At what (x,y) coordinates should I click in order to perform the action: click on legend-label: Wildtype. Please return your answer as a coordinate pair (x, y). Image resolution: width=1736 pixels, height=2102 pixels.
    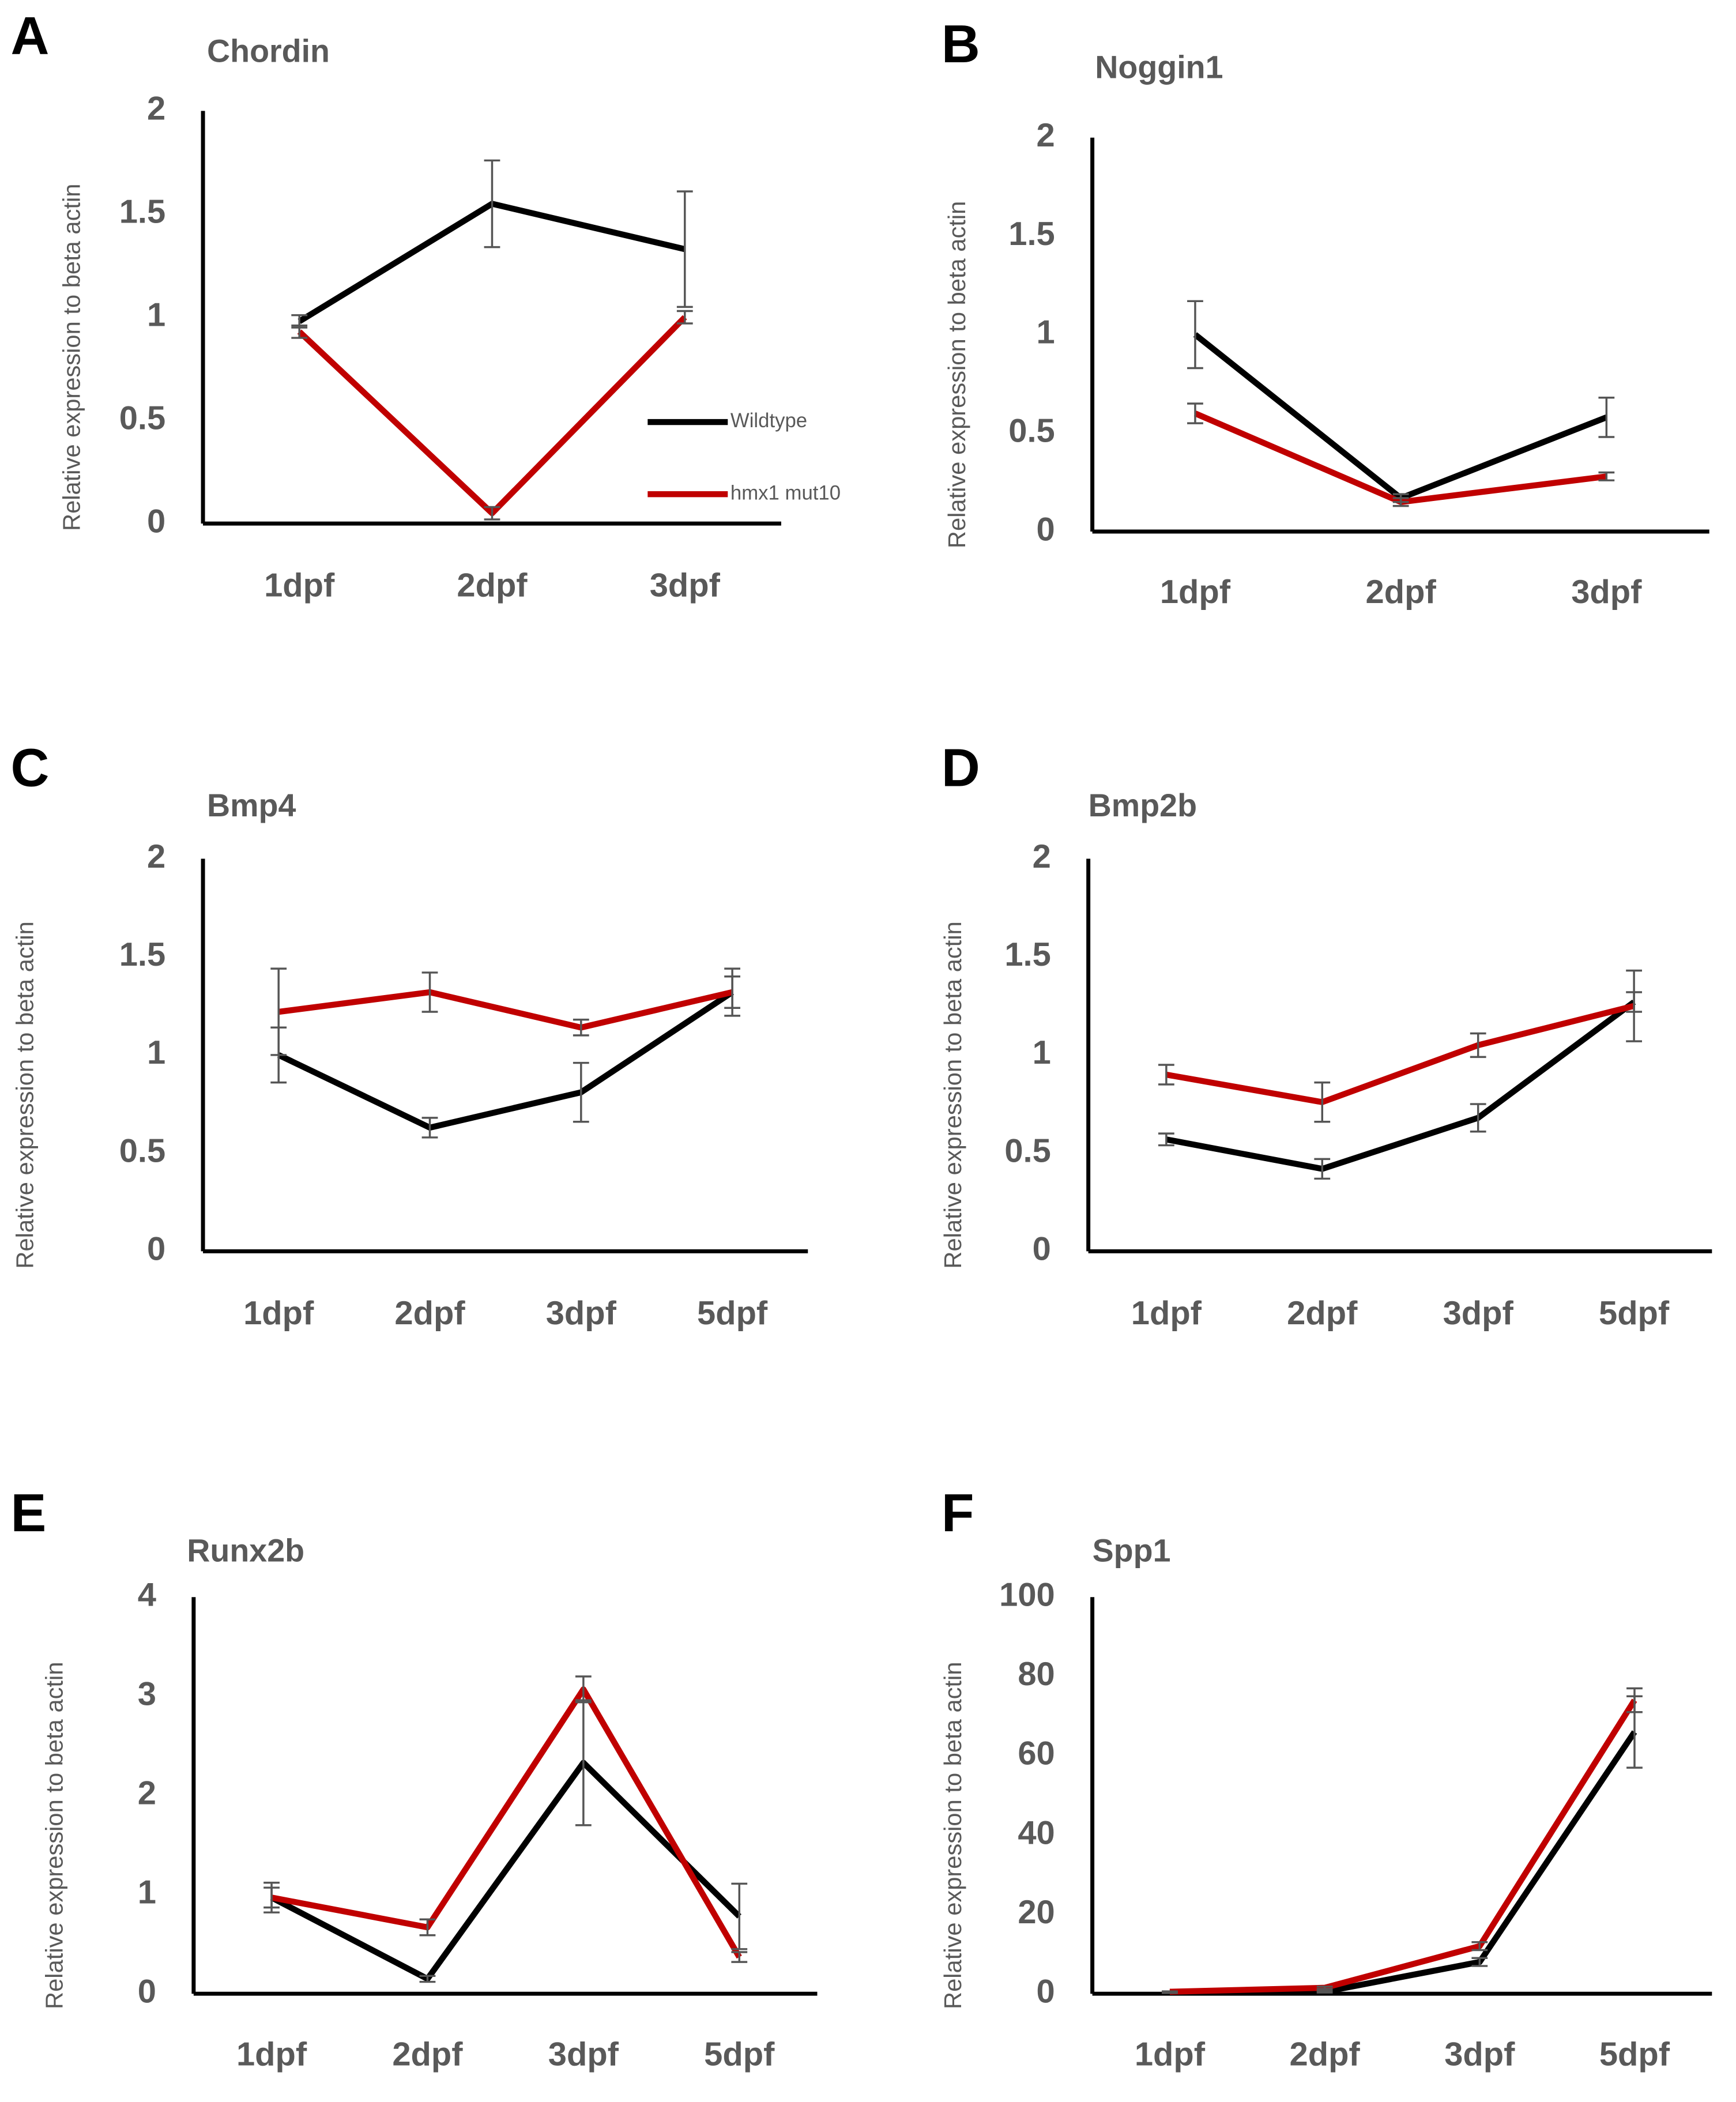
    Looking at the image, I should click on (768, 421).